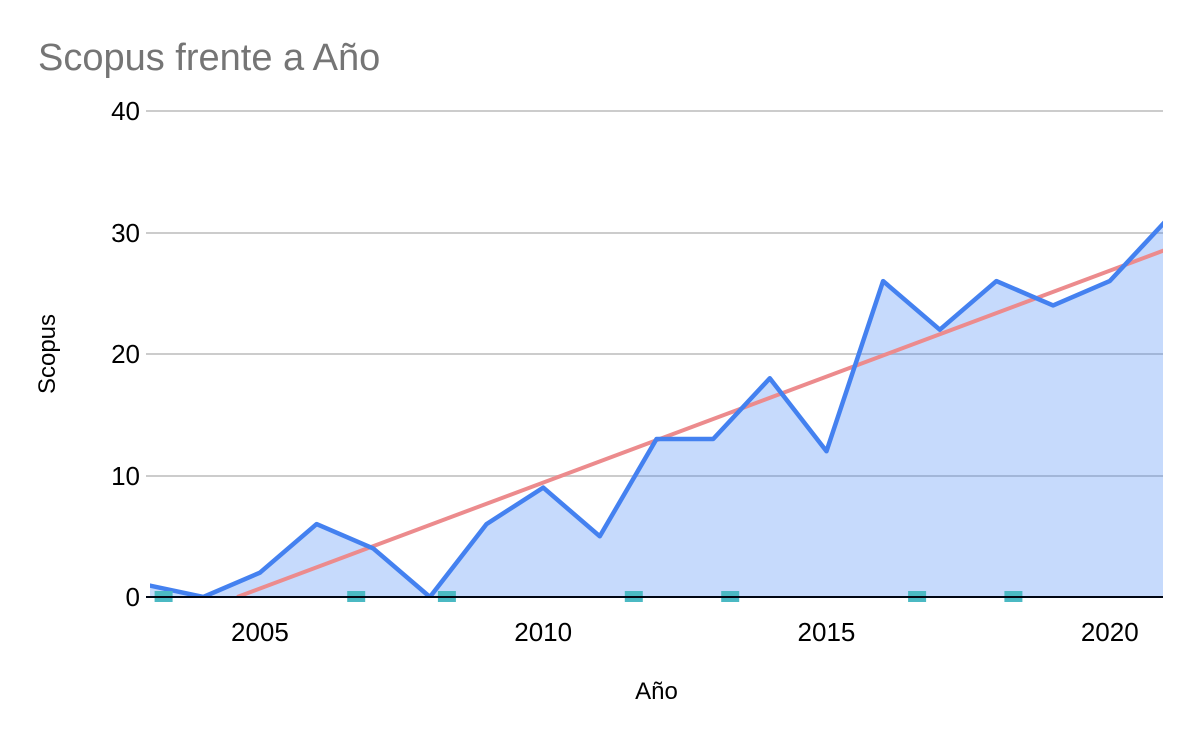 This screenshot has width=1200, height=742. I want to click on y-tick-label: 10, so click(125, 475).